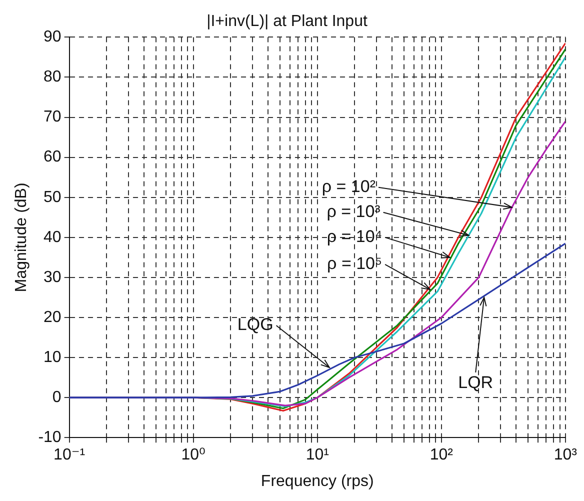 The height and width of the screenshot is (501, 584). What do you see at coordinates (53, 317) in the screenshot?
I see `y-tick-label: 20` at bounding box center [53, 317].